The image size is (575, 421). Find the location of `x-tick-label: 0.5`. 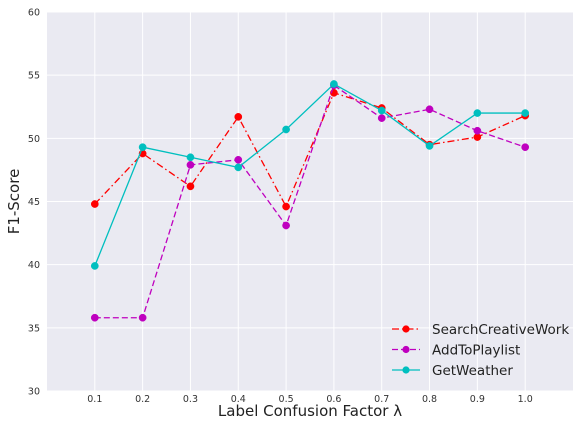

x-tick-label: 0.5 is located at coordinates (286, 399).